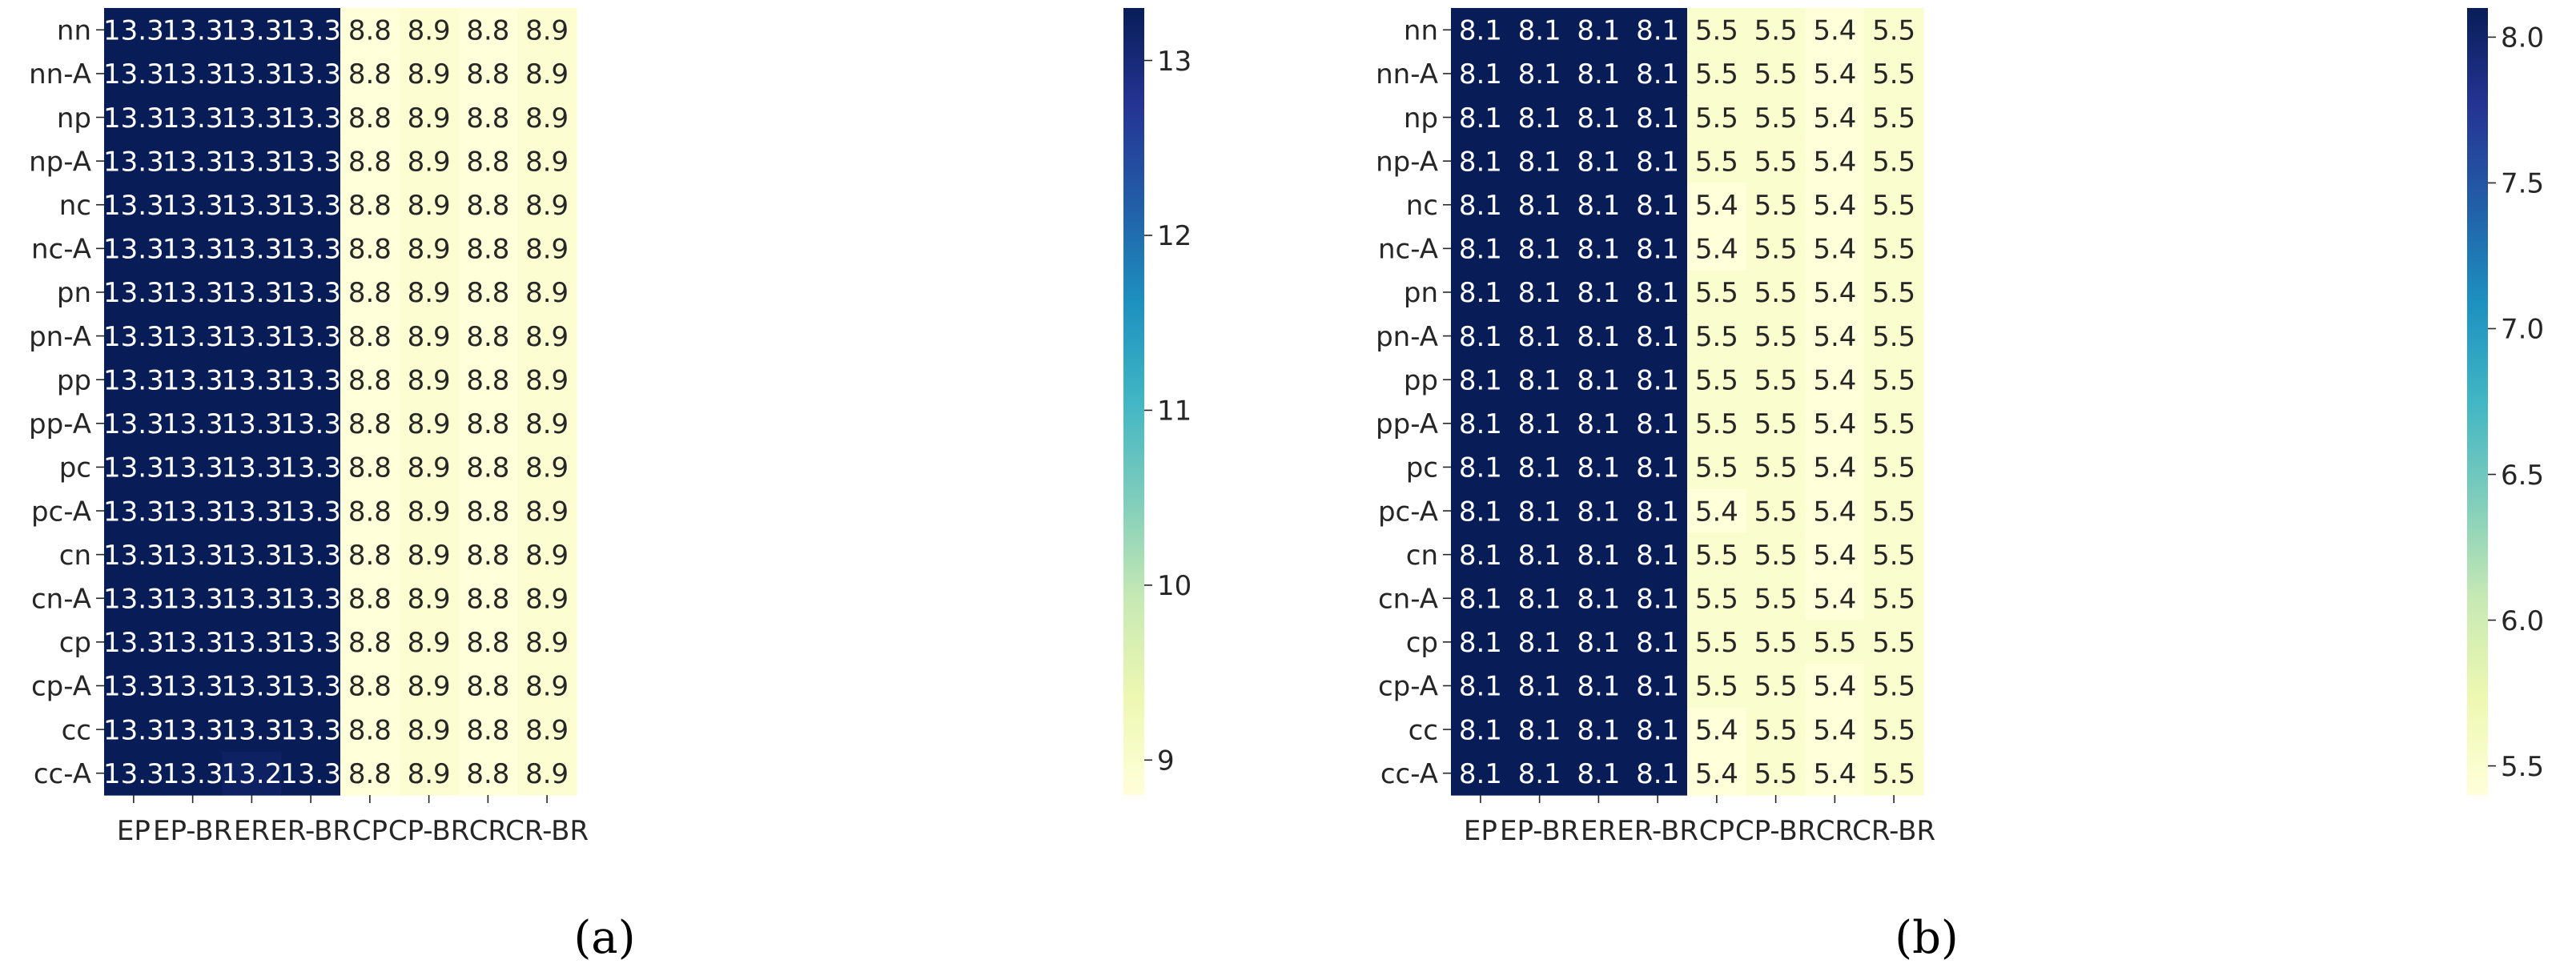 The height and width of the screenshot is (980, 2576). Describe the element at coordinates (1716, 831) in the screenshot. I see `column-label: CP` at that location.